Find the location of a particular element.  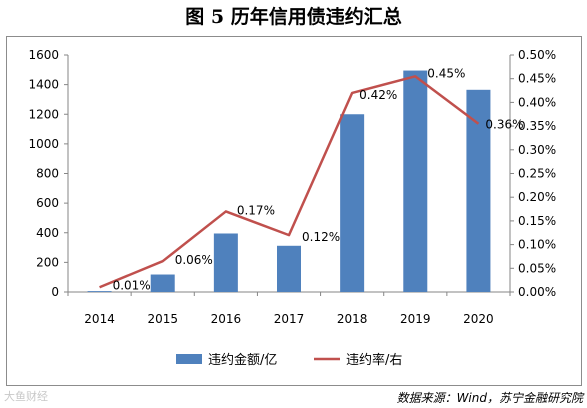

y-right-tick-label: 0.45% is located at coordinates (537, 79).